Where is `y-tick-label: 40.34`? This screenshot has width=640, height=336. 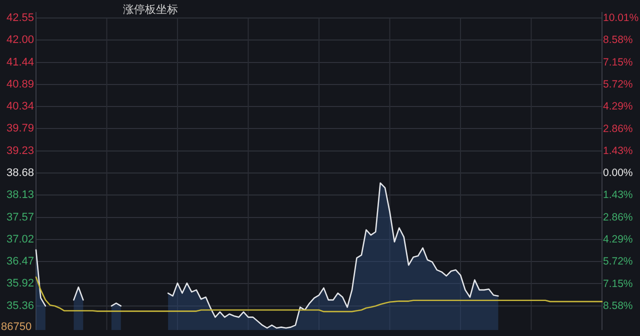
y-tick-label: 40.34 is located at coordinates (20, 106).